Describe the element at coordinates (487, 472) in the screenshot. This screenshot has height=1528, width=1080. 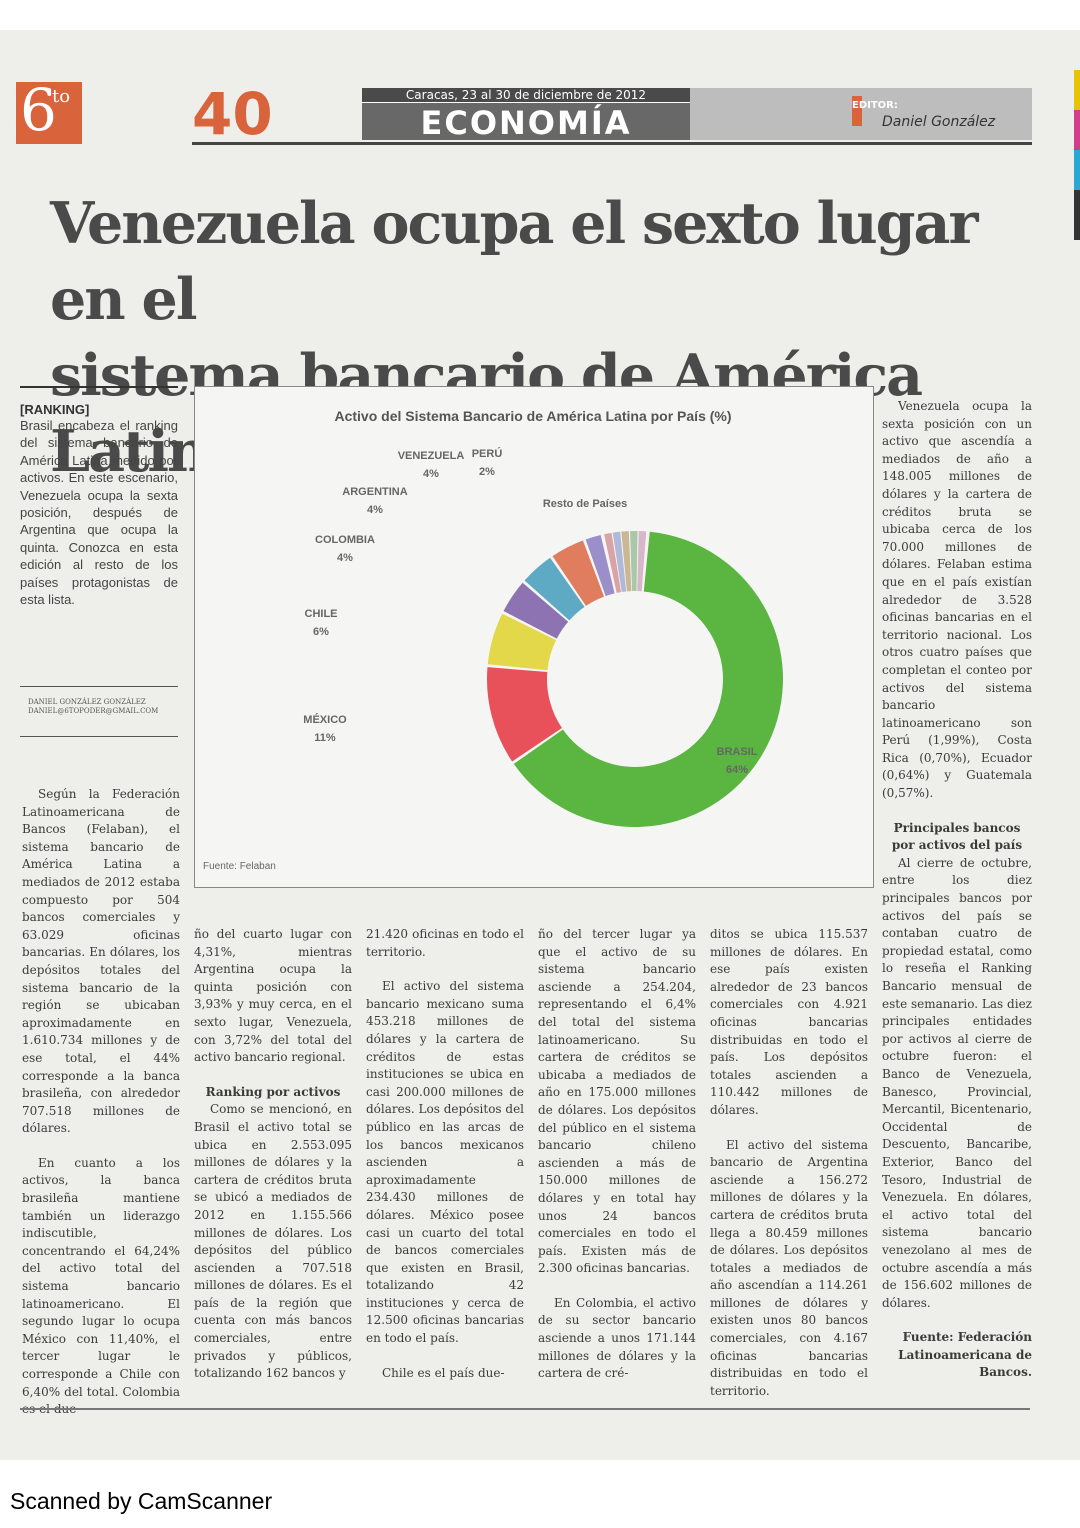
I see `value-peru: 2%` at that location.